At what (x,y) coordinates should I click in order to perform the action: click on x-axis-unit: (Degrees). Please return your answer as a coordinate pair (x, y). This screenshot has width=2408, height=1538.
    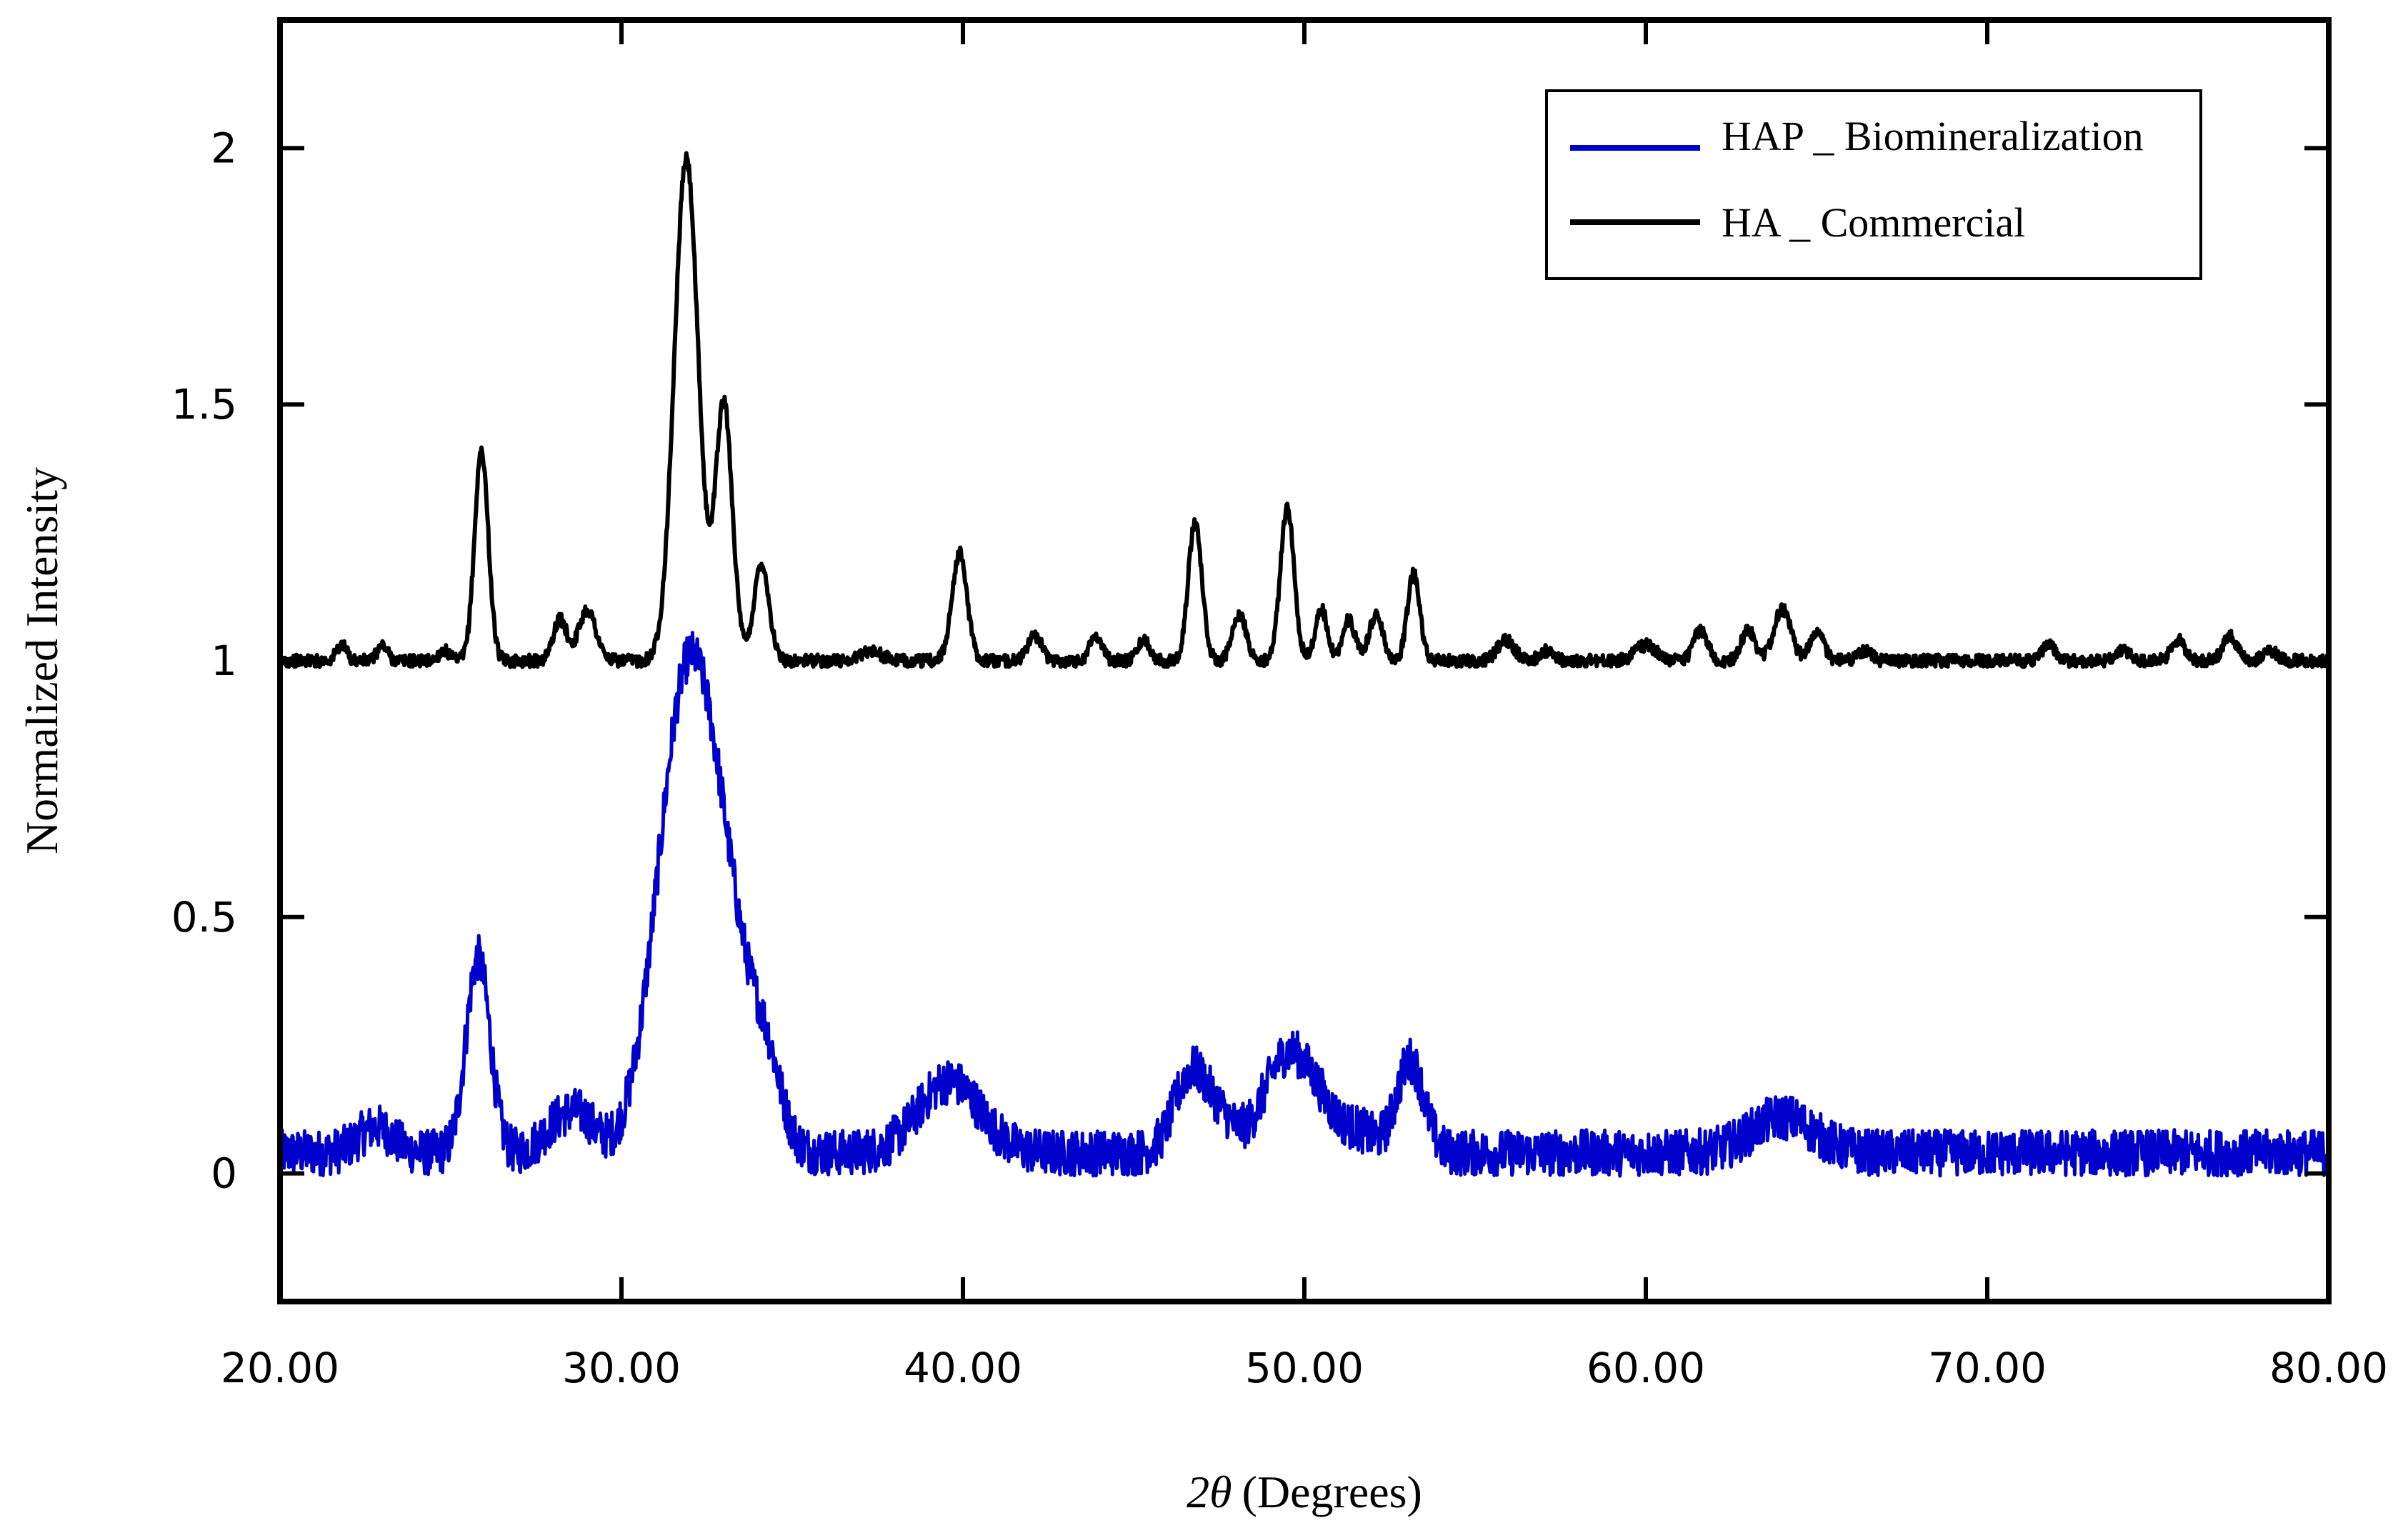
    Looking at the image, I should click on (1332, 1492).